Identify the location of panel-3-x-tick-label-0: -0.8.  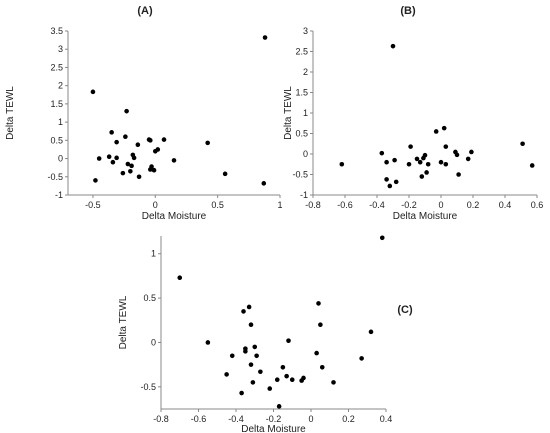
(161, 419).